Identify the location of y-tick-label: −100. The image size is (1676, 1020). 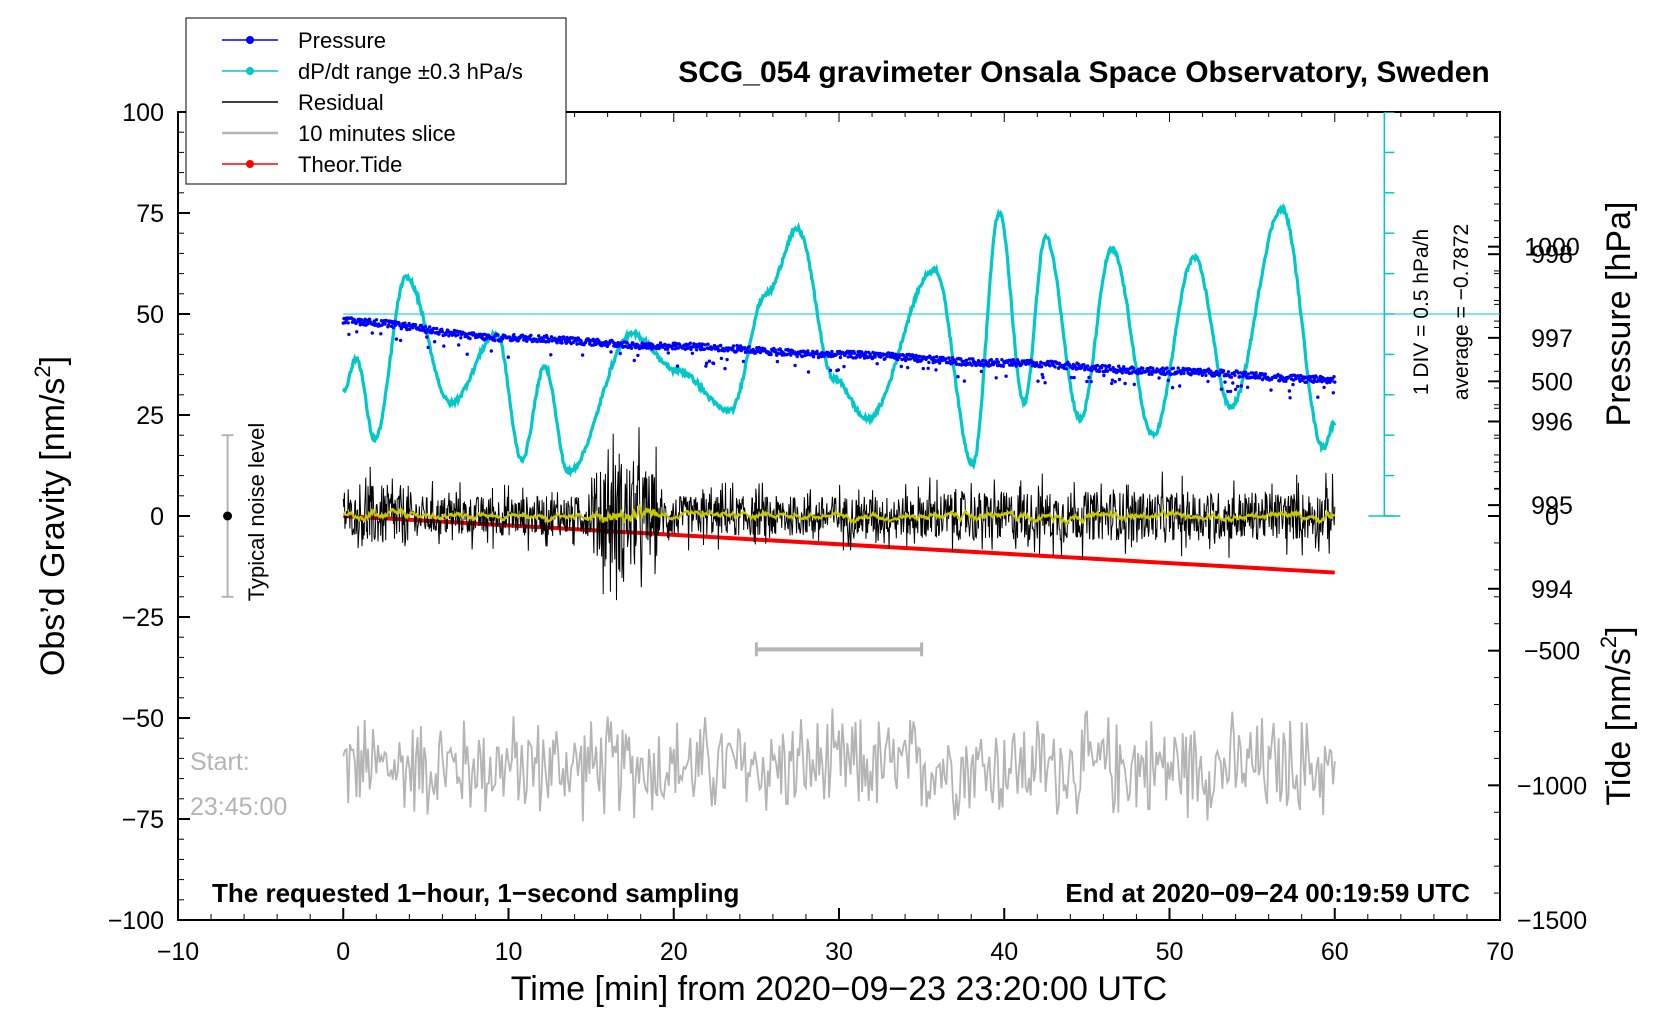
(136, 921).